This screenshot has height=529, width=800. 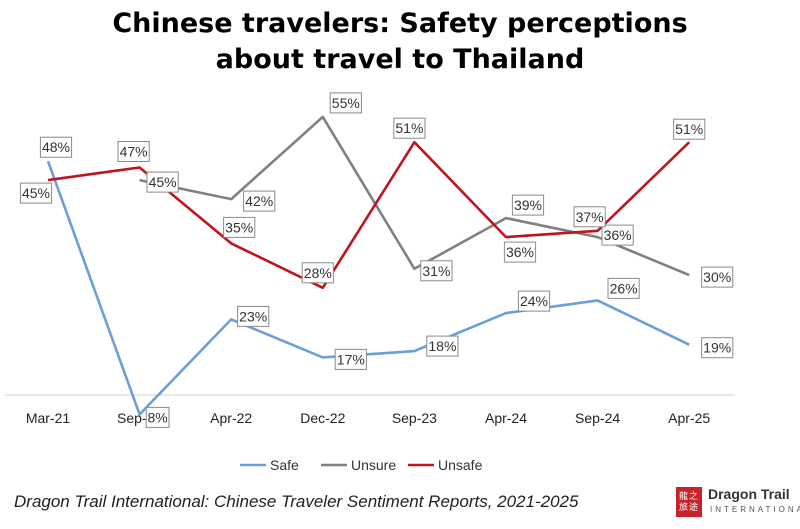 I want to click on svg-text: 55%, so click(x=346, y=103).